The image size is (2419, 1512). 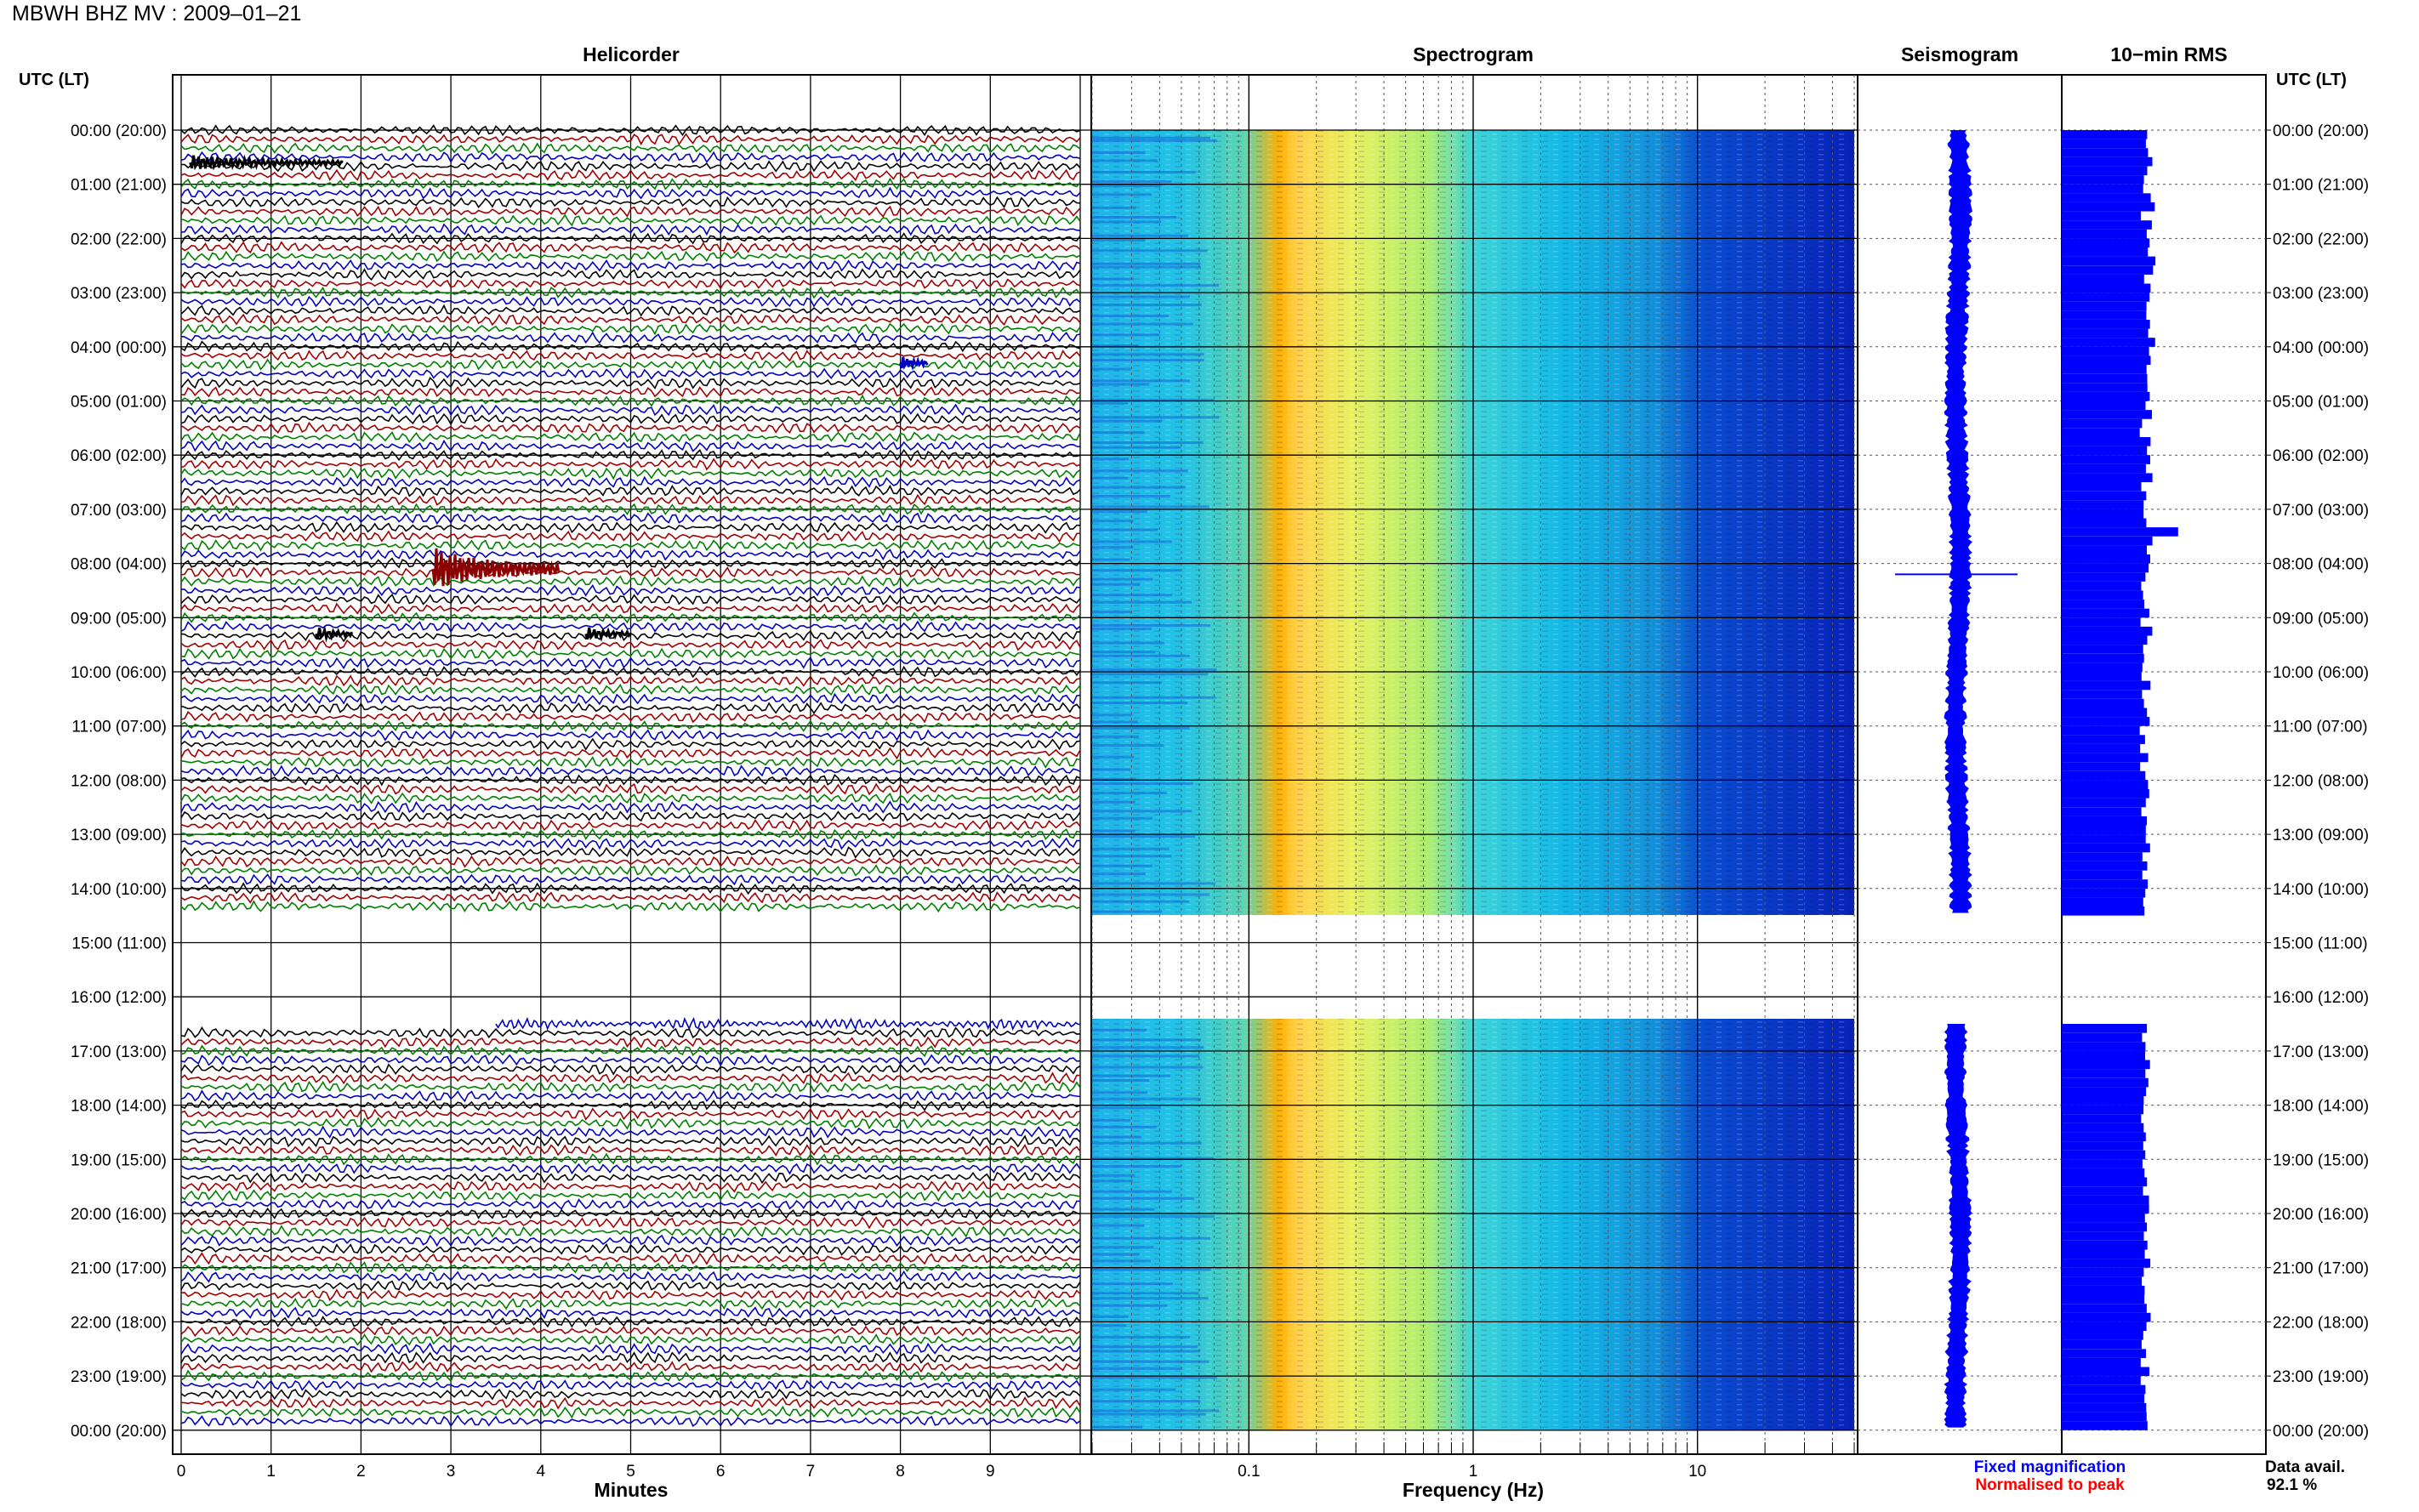 I want to click on spectrogram-xlabel: Frequency (Hz), so click(x=1473, y=1490).